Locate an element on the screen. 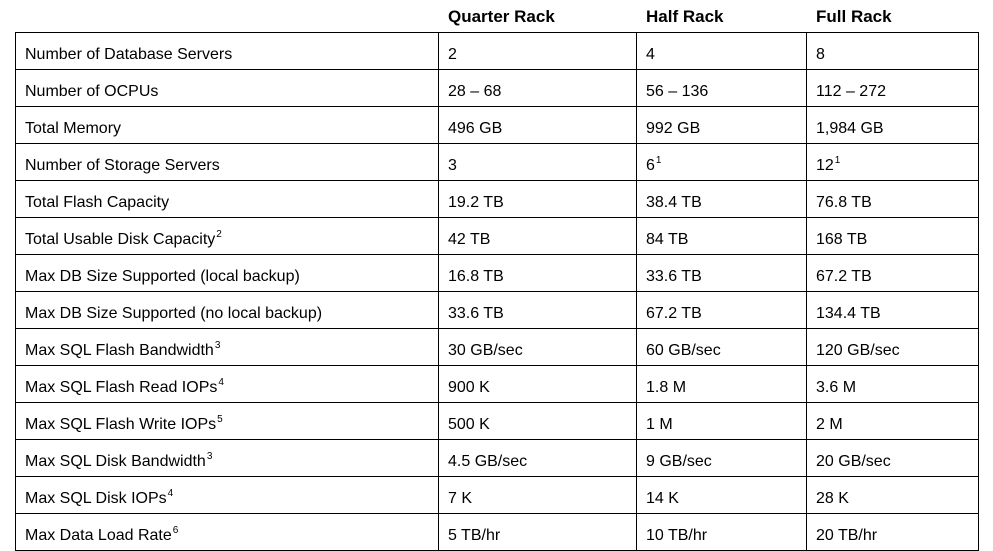  table-row: Number of OCPUs 28 – 68 56 – 136 112 – 272 is located at coordinates (497, 88).